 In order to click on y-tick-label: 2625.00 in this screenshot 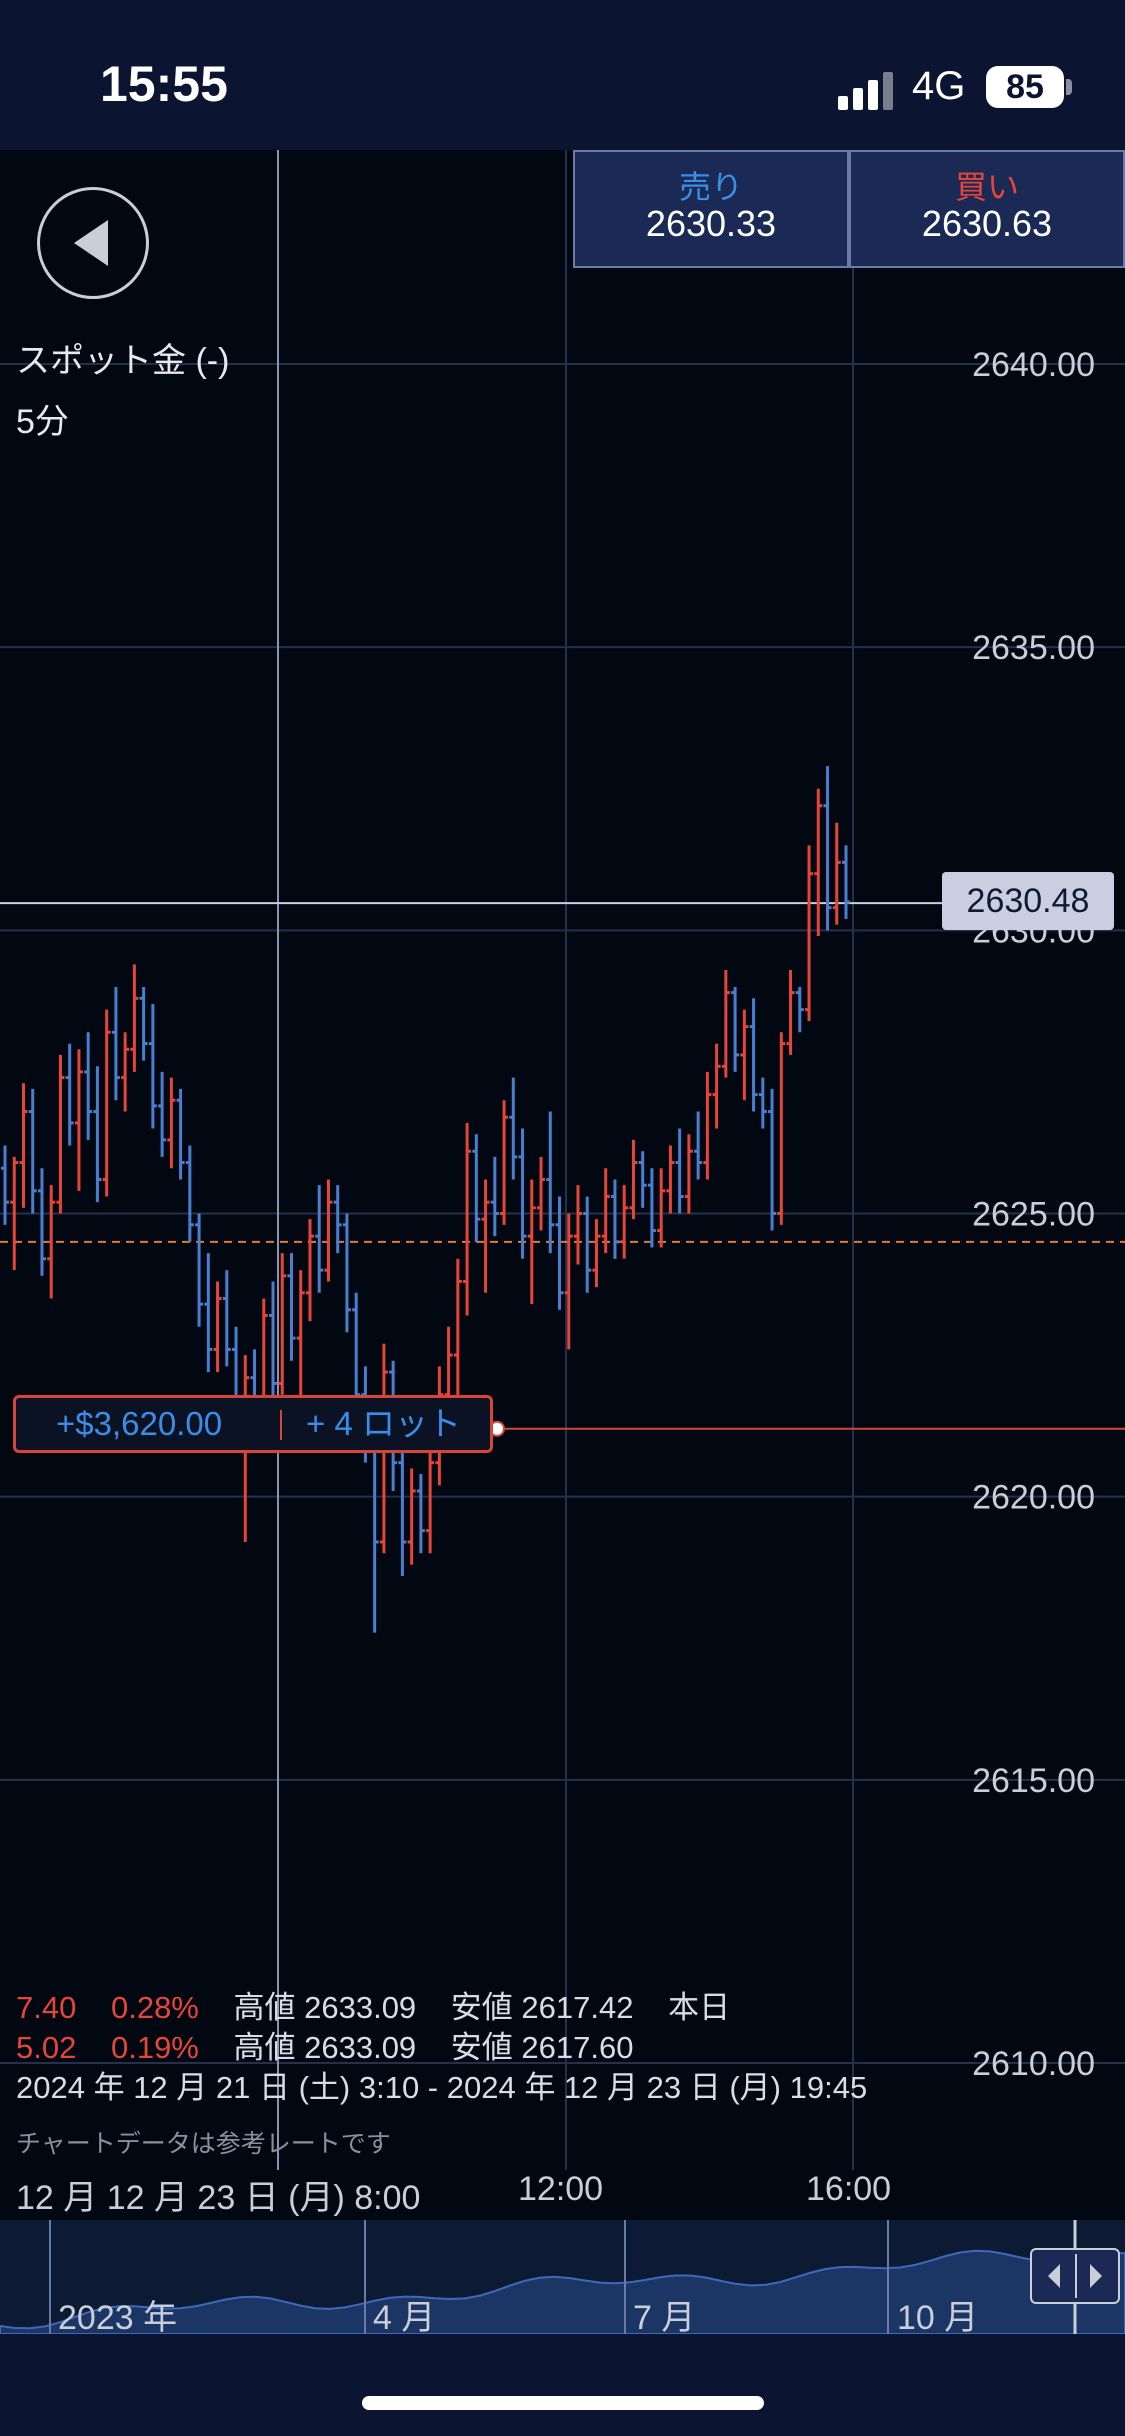, I will do `click(1033, 1215)`.